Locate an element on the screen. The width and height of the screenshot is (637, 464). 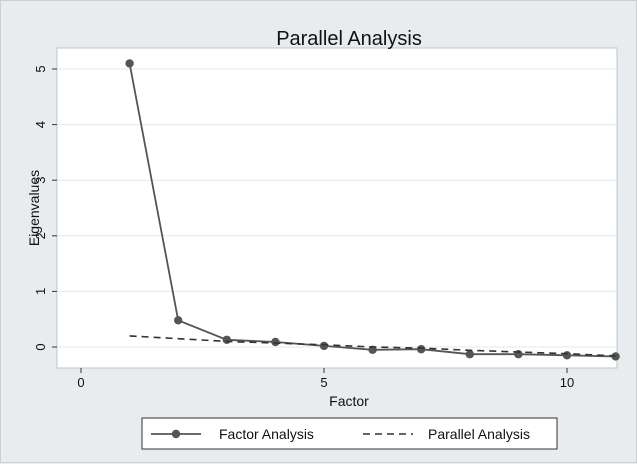
x-axis-label: Factor is located at coordinates (349, 401).